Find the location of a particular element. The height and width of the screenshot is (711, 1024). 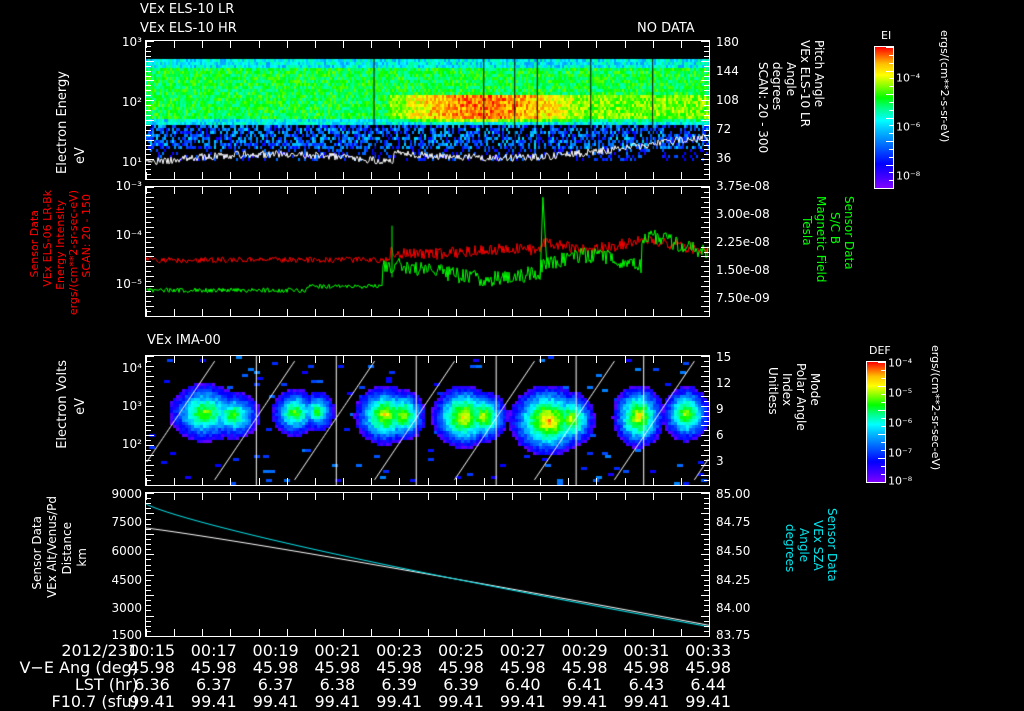

bottom-axis-cell: 00:27 is located at coordinates (522, 650).